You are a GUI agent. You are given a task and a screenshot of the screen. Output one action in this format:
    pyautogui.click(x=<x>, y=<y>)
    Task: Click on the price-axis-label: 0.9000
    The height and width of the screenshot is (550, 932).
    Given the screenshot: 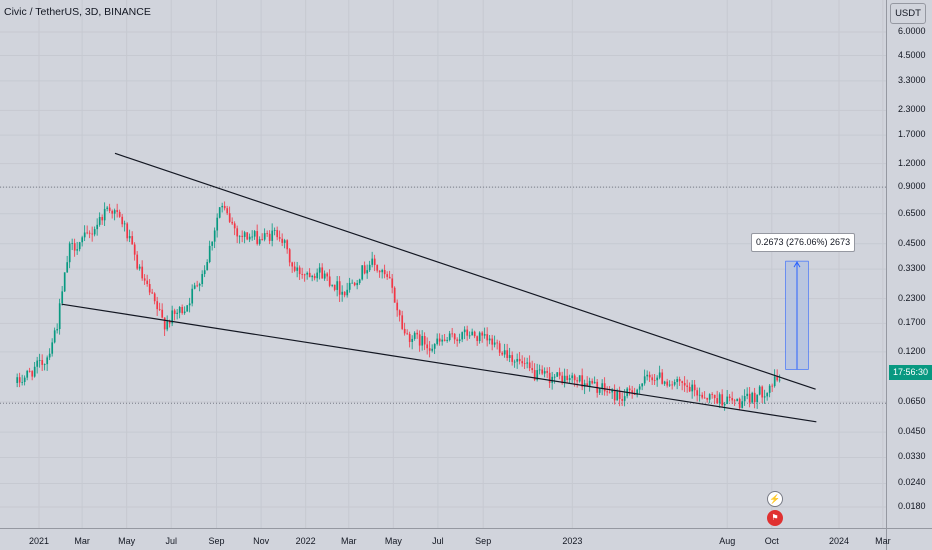 What is the action you would take?
    pyautogui.click(x=912, y=186)
    